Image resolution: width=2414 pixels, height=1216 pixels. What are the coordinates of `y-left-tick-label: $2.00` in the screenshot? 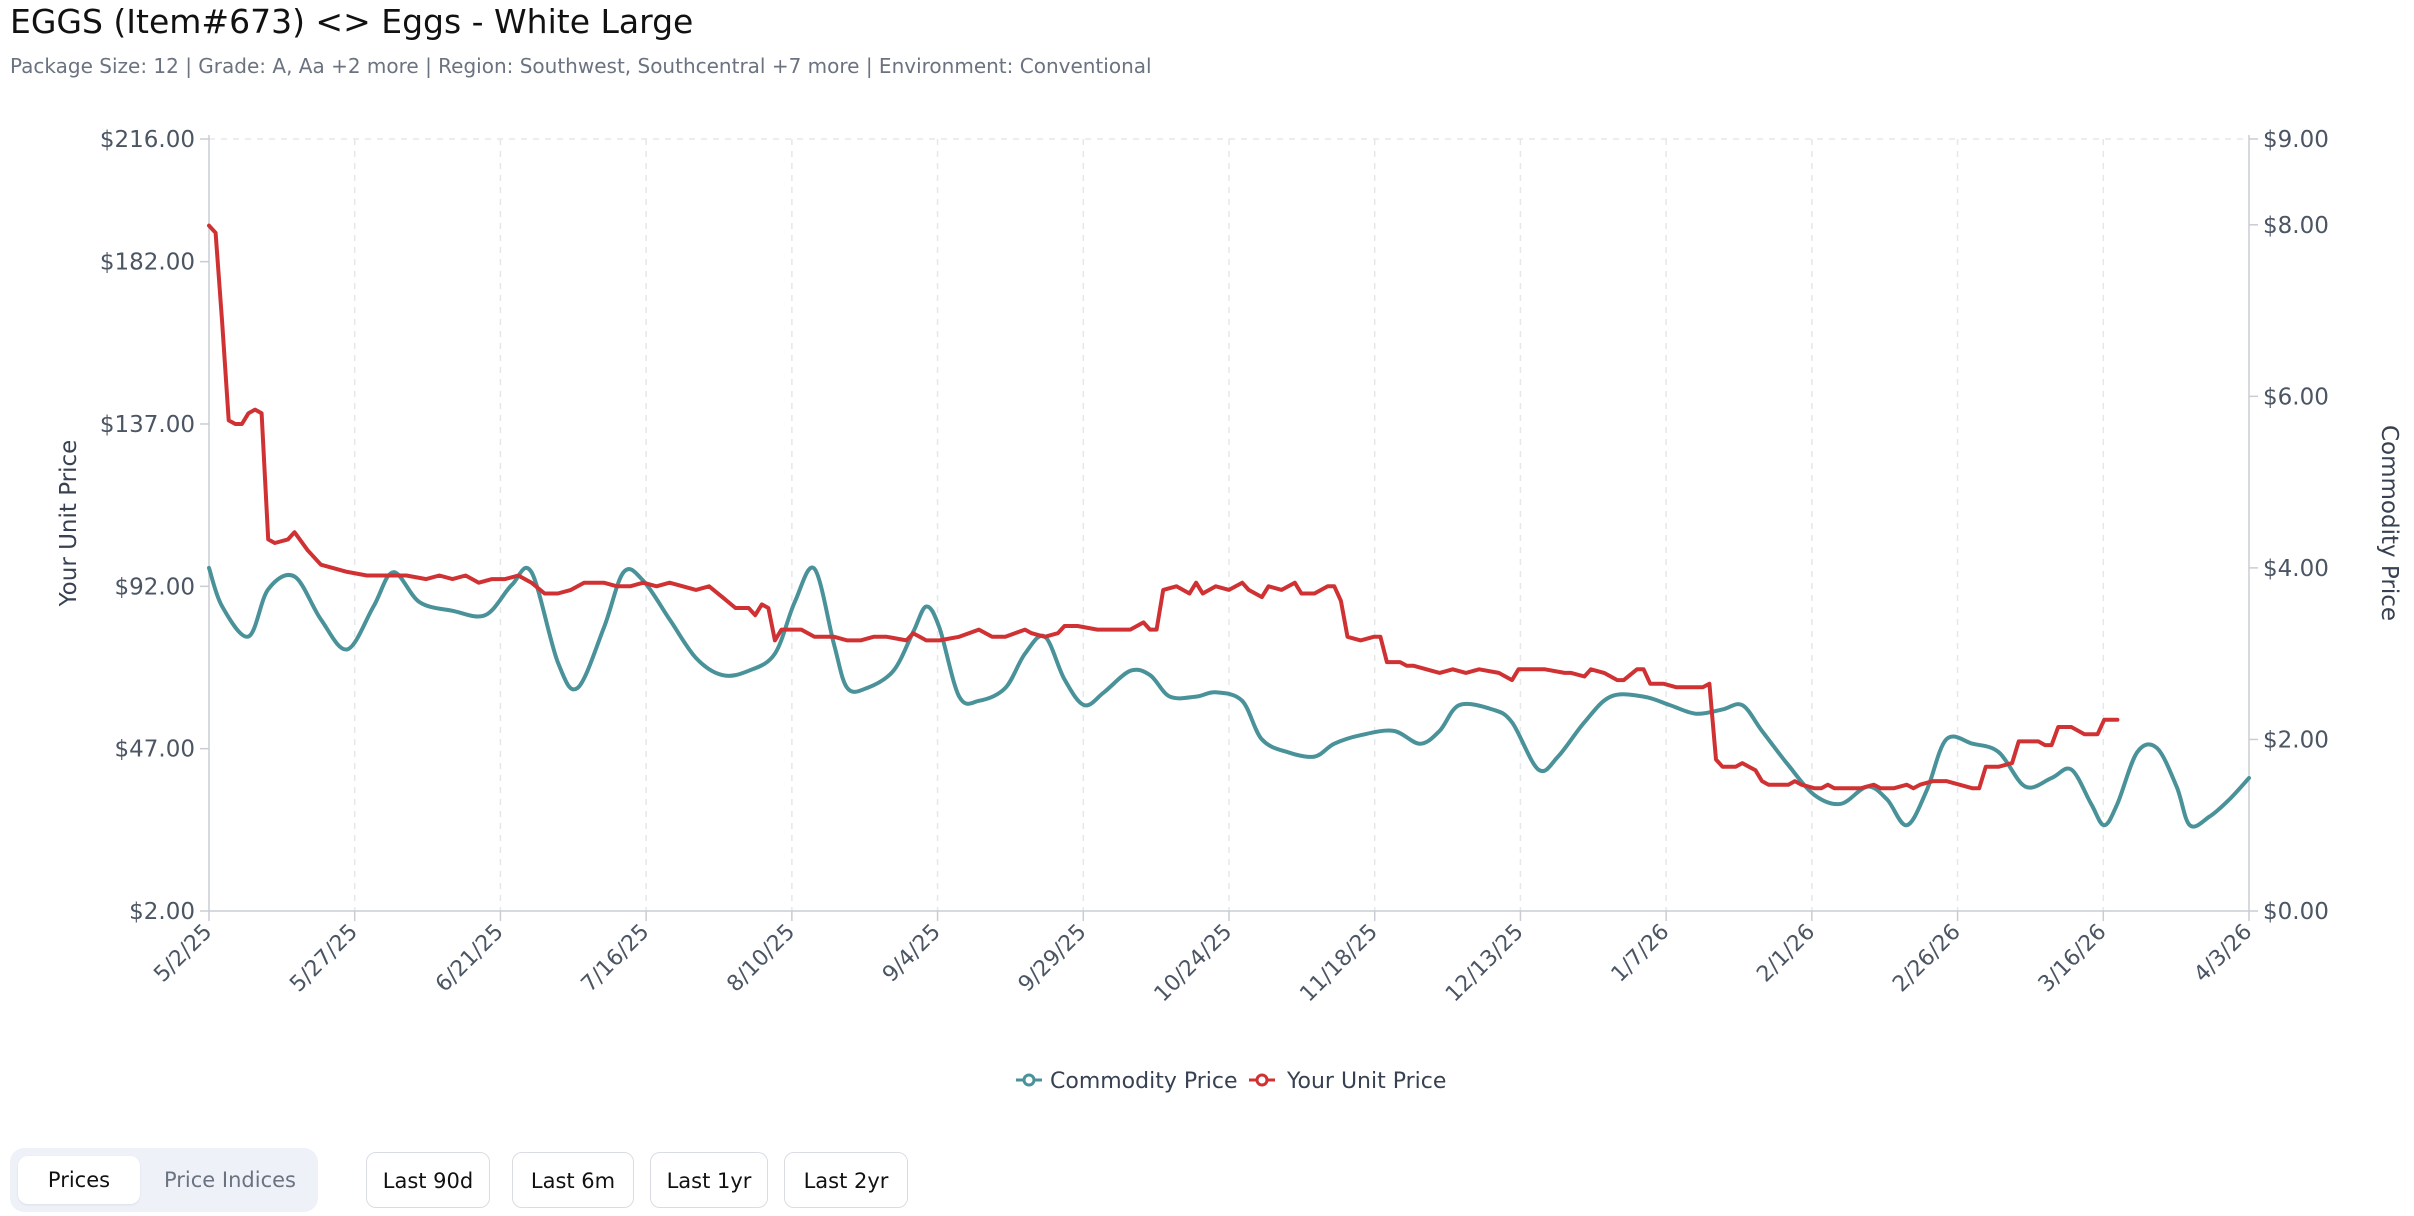 It's located at (162, 912).